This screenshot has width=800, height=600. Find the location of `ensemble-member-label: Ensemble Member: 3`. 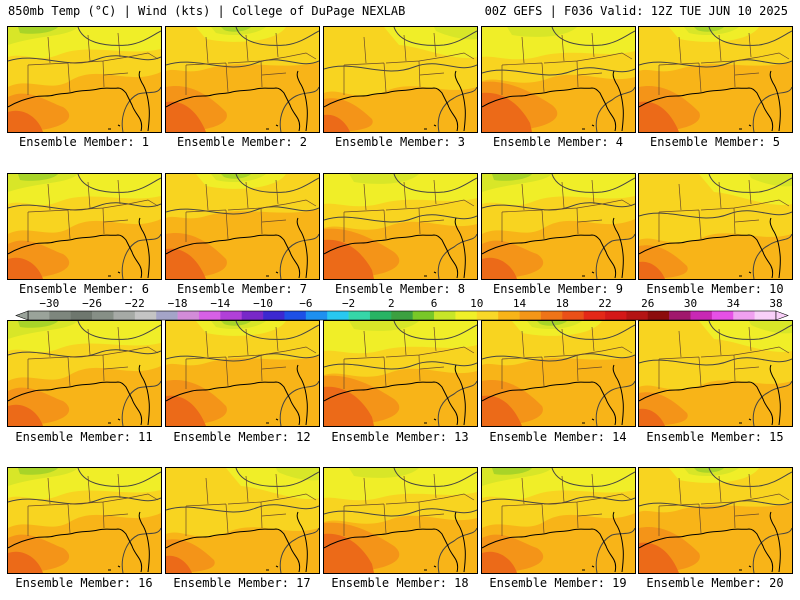

ensemble-member-label: Ensemble Member: 3 is located at coordinates (400, 142).